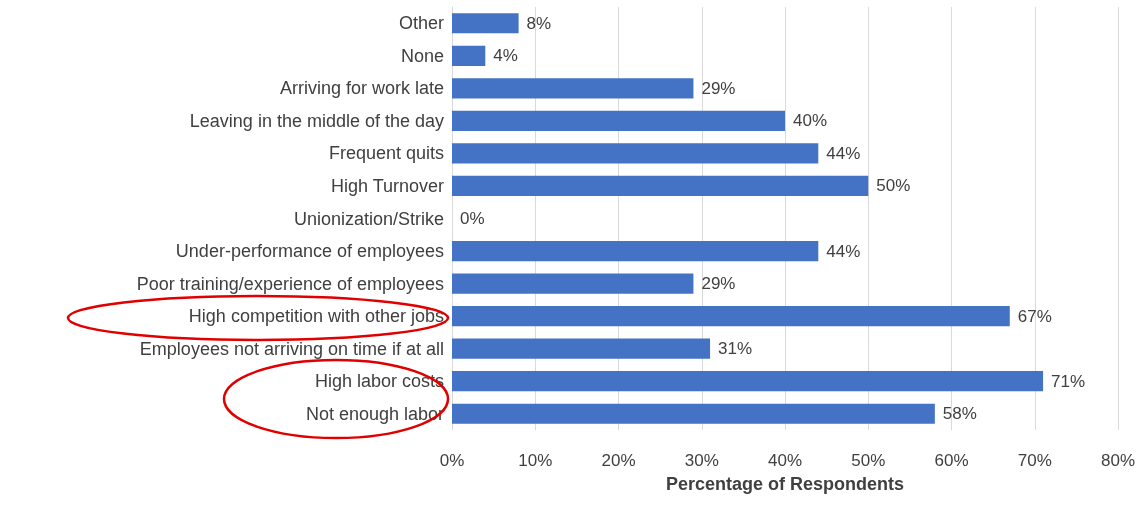 Image resolution: width=1143 pixels, height=515 pixels. I want to click on x-tick-label: 10%, so click(535, 460).